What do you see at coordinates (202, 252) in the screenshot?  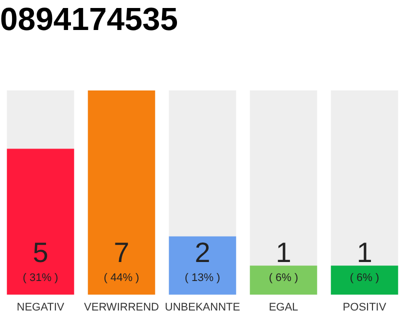 I see `data-label: 2` at bounding box center [202, 252].